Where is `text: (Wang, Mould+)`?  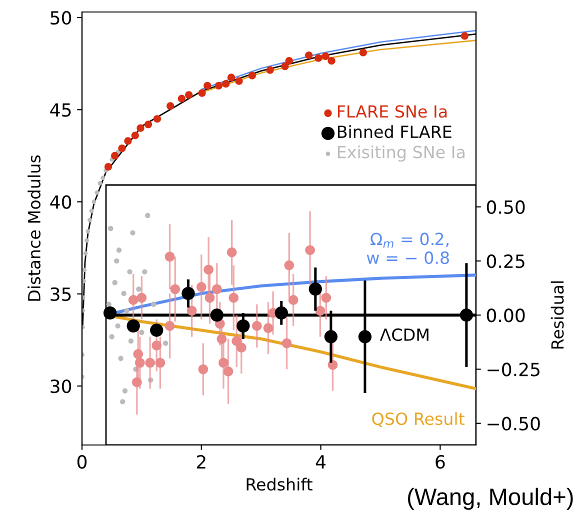 text: (Wang, Mould+) is located at coordinates (490, 499).